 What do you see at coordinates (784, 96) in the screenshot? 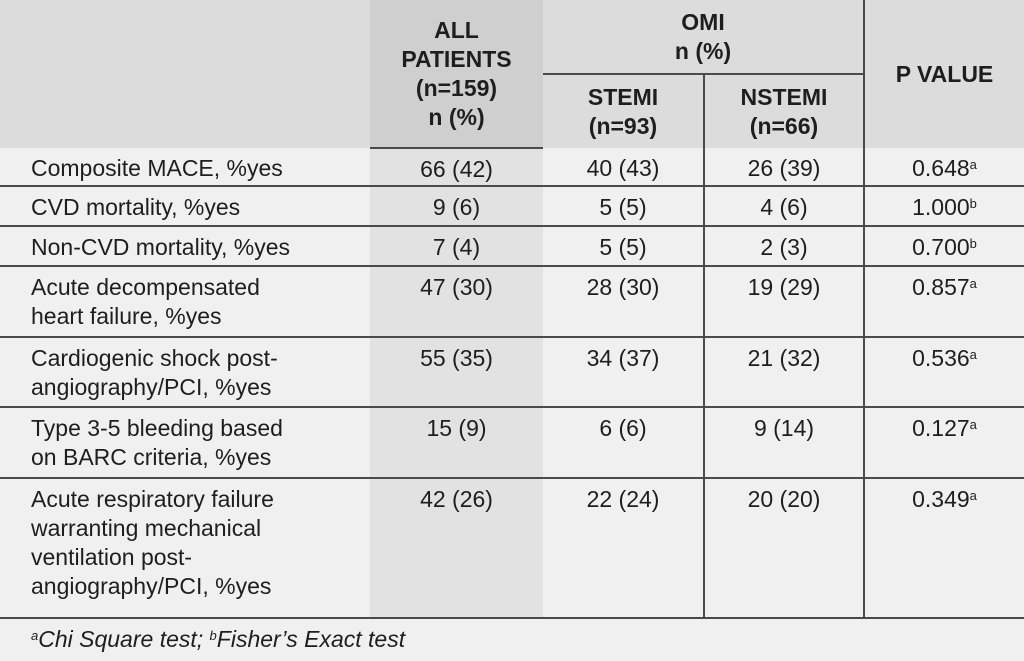
I see `header-line: NSTEMI` at bounding box center [784, 96].